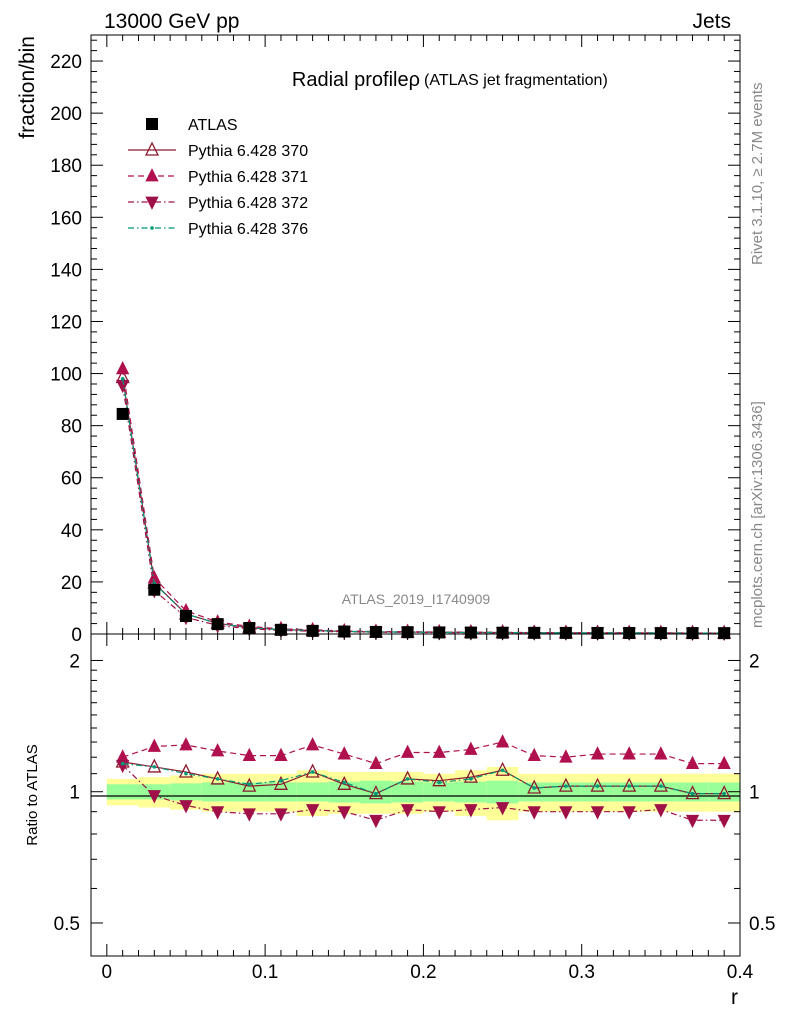  I want to click on legend-label: Pythia 6.428 370, so click(248, 151).